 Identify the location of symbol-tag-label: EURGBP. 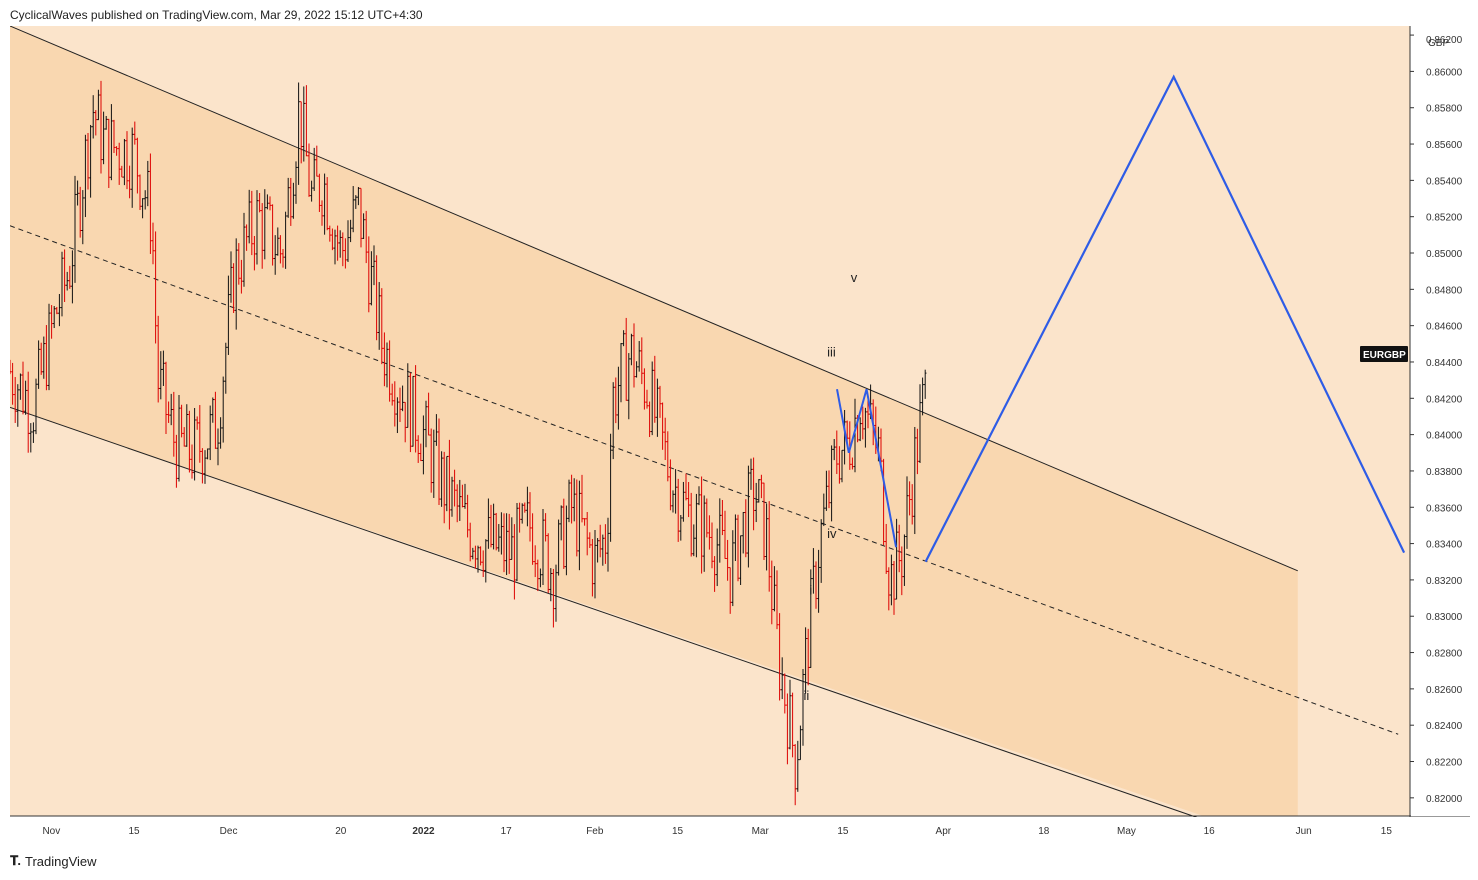
(1384, 355).